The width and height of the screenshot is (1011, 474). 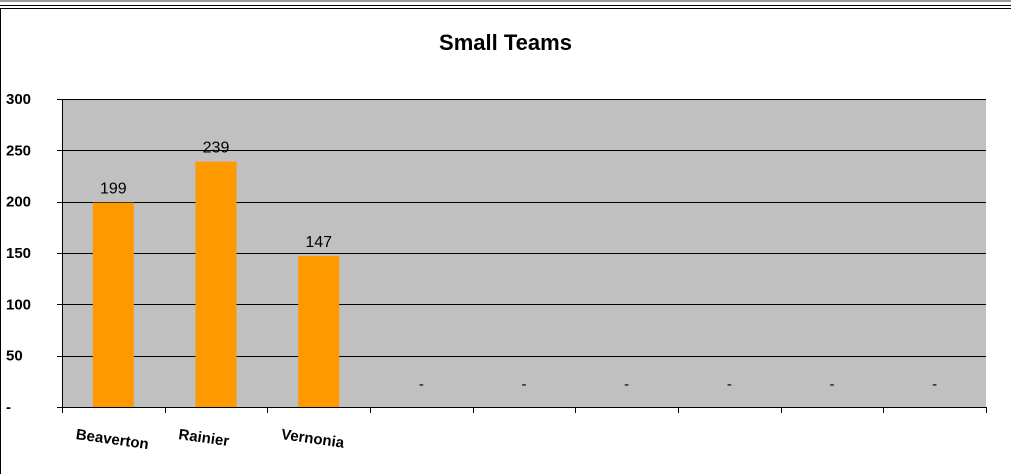 I want to click on y-tick-labels: - 50 100 150 200 250 300, so click(x=18, y=253).